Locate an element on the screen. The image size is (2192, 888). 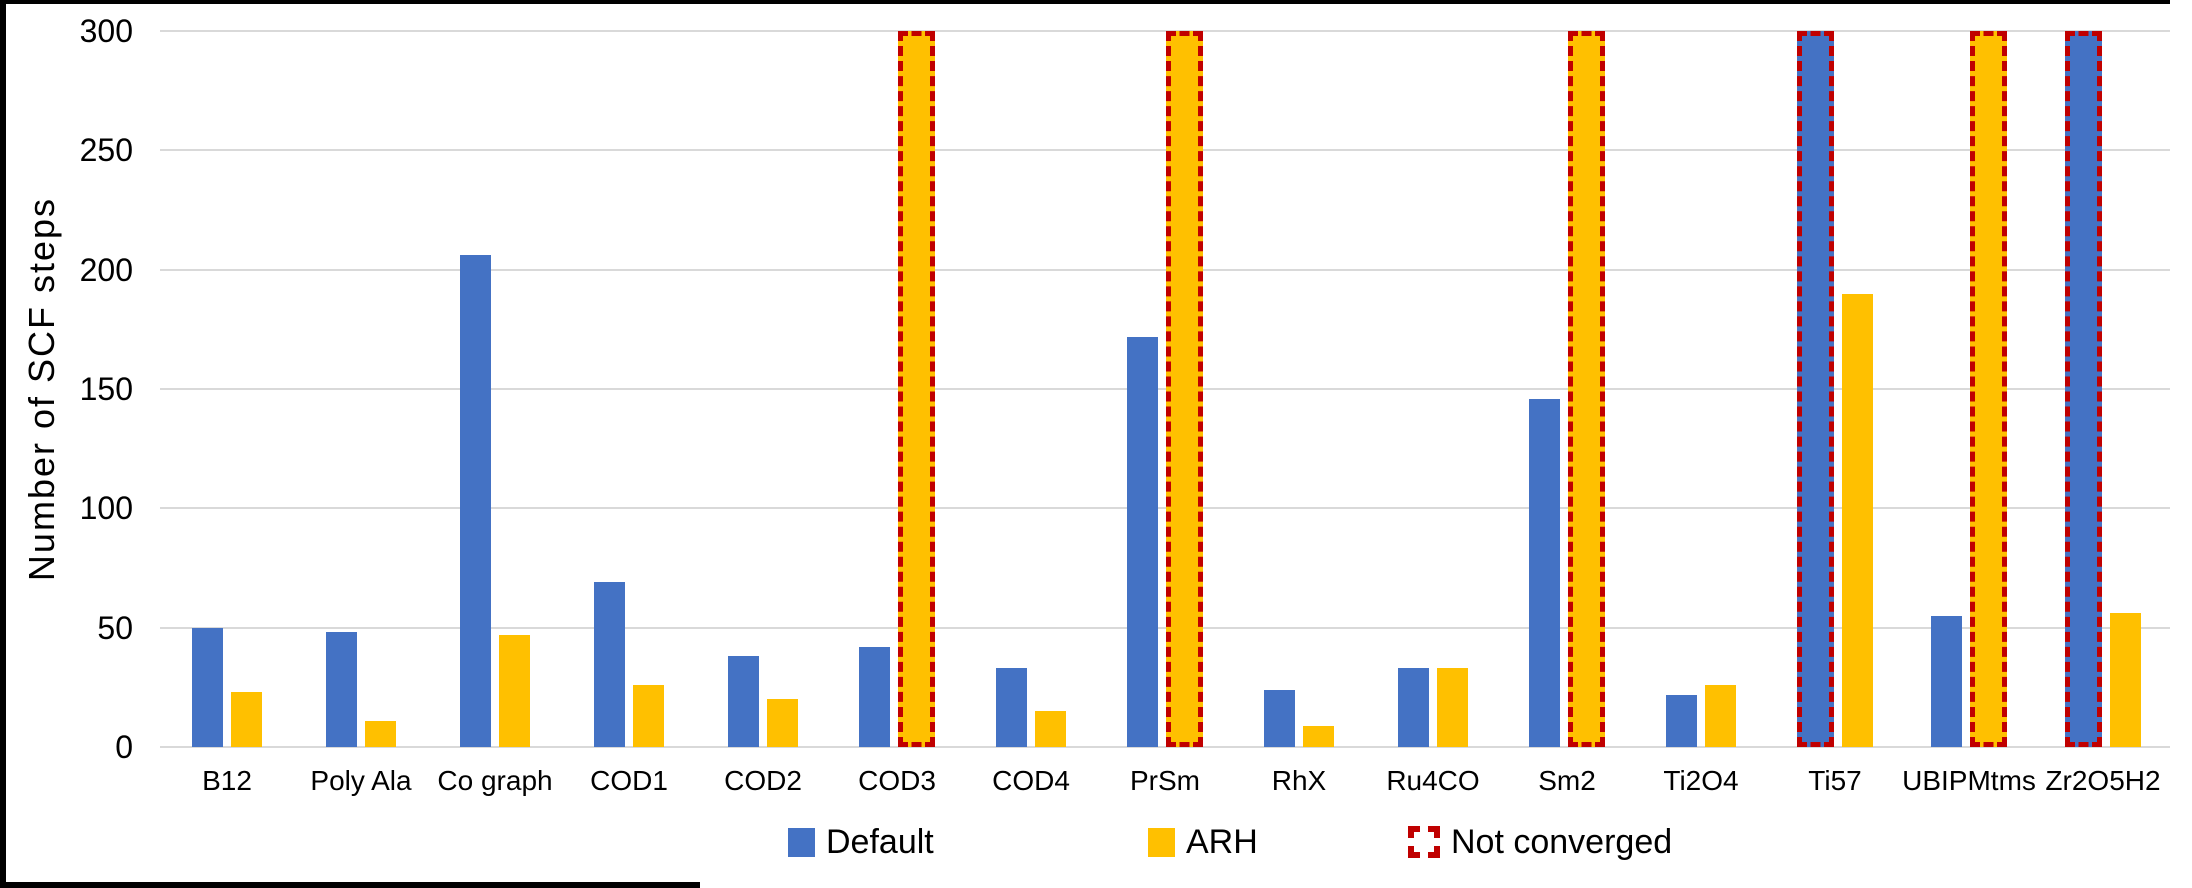
x-axis-label-ru4co: Ru4CO is located at coordinates (1433, 780).